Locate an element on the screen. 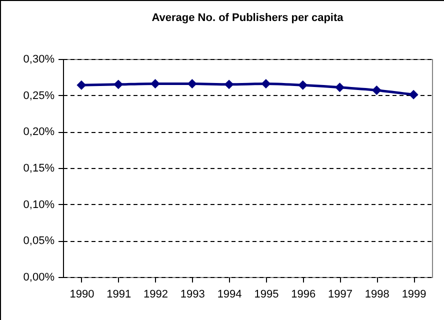 This screenshot has width=444, height=320. x-tick-label: 1998 is located at coordinates (377, 294).